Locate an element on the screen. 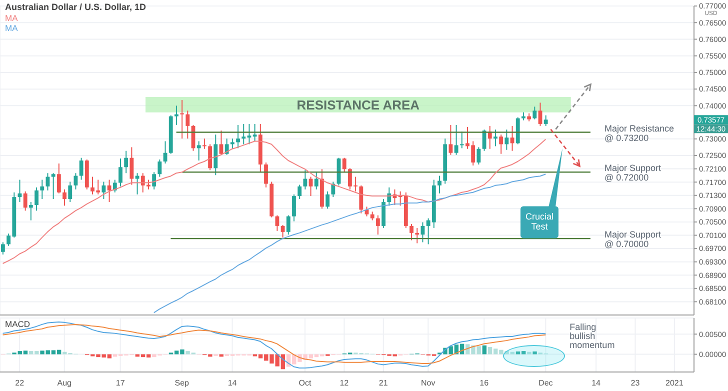 The image size is (728, 391). annotation: Falling bullish momentum is located at coordinates (592, 336).